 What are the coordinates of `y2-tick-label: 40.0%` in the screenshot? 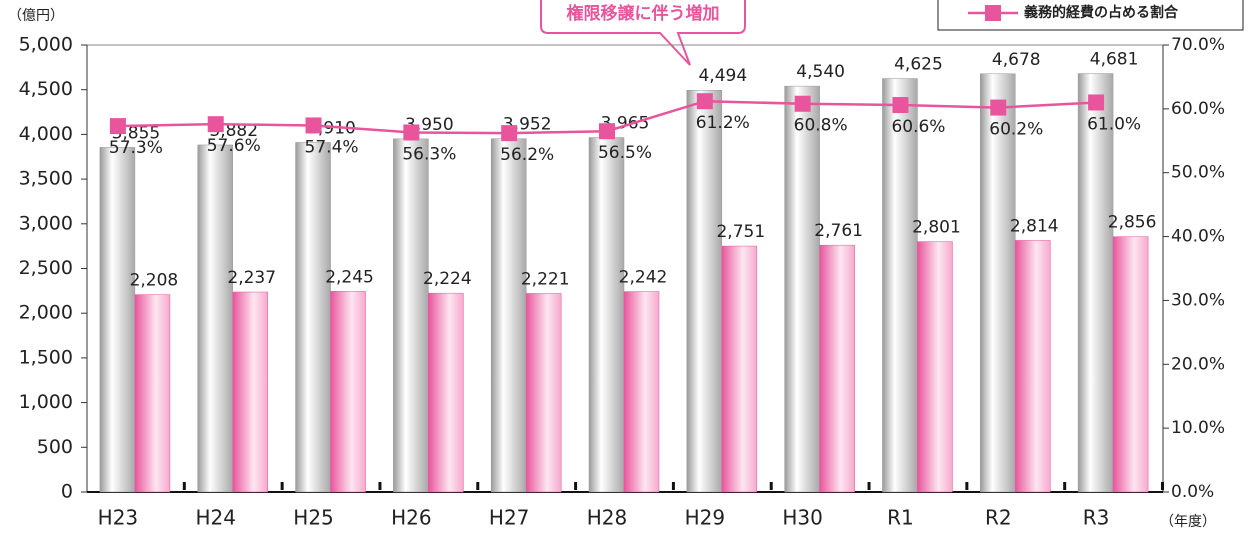 It's located at (1198, 237).